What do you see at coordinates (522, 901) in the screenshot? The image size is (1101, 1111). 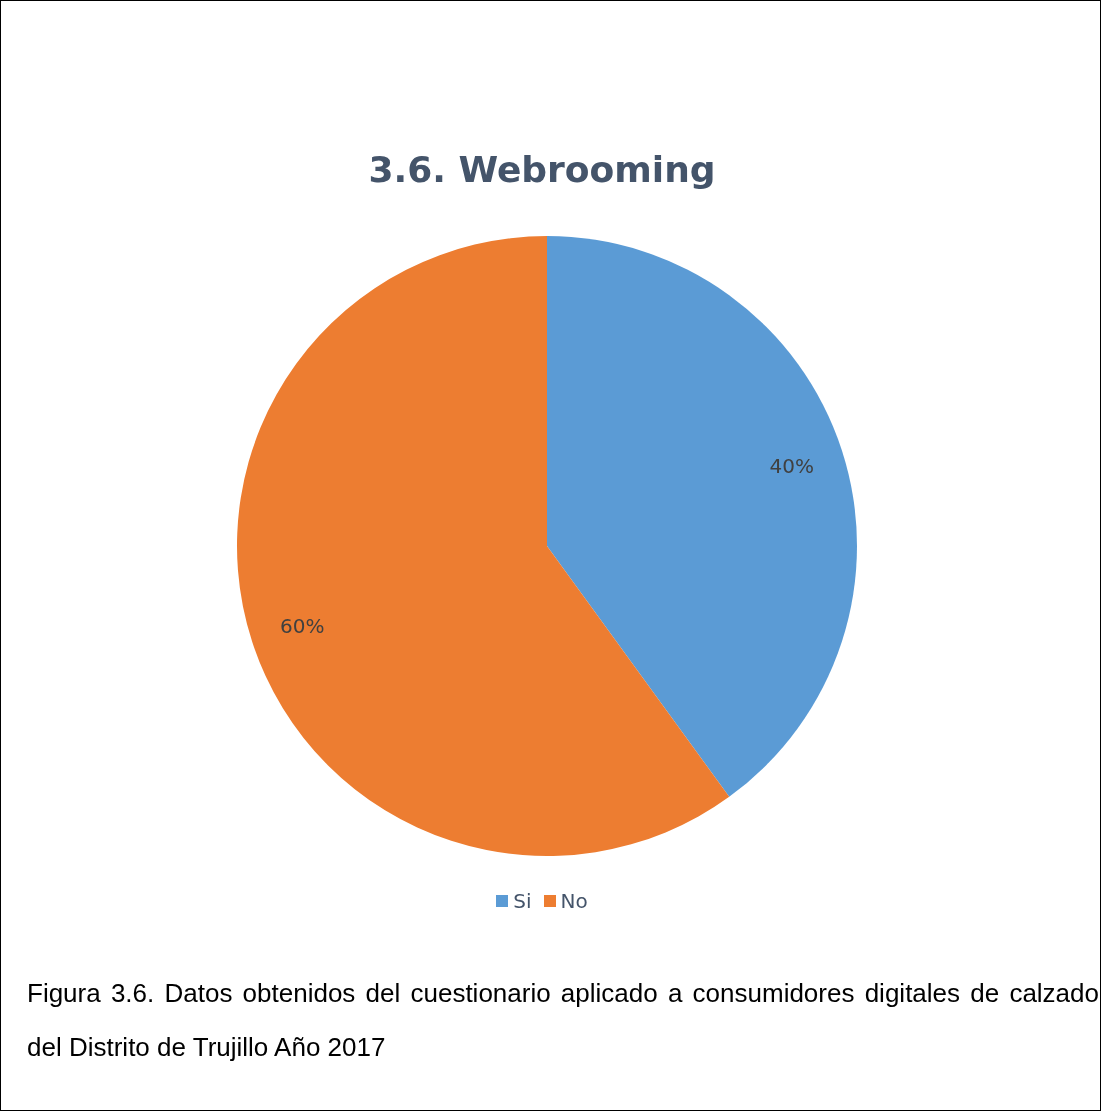 I see `legend-label: Si` at bounding box center [522, 901].